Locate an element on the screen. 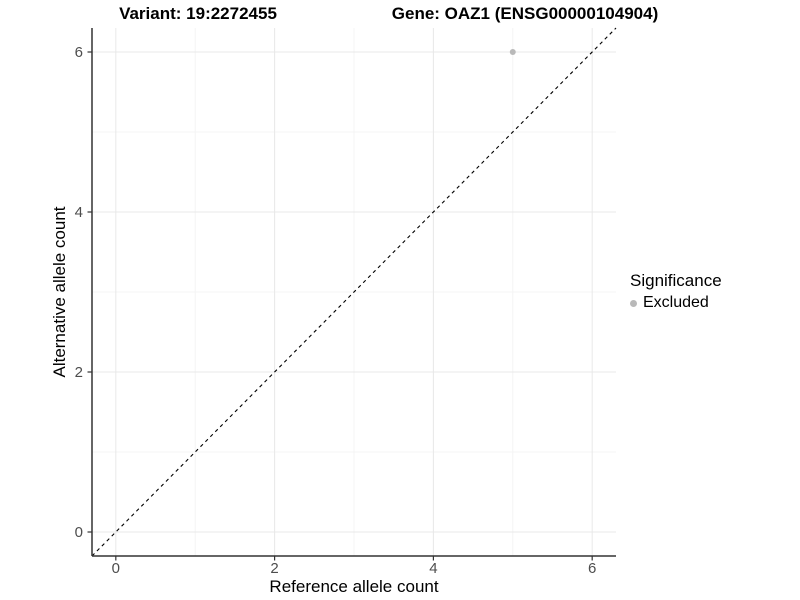 The image size is (800, 600). x-tick-label: 6 is located at coordinates (592, 568).